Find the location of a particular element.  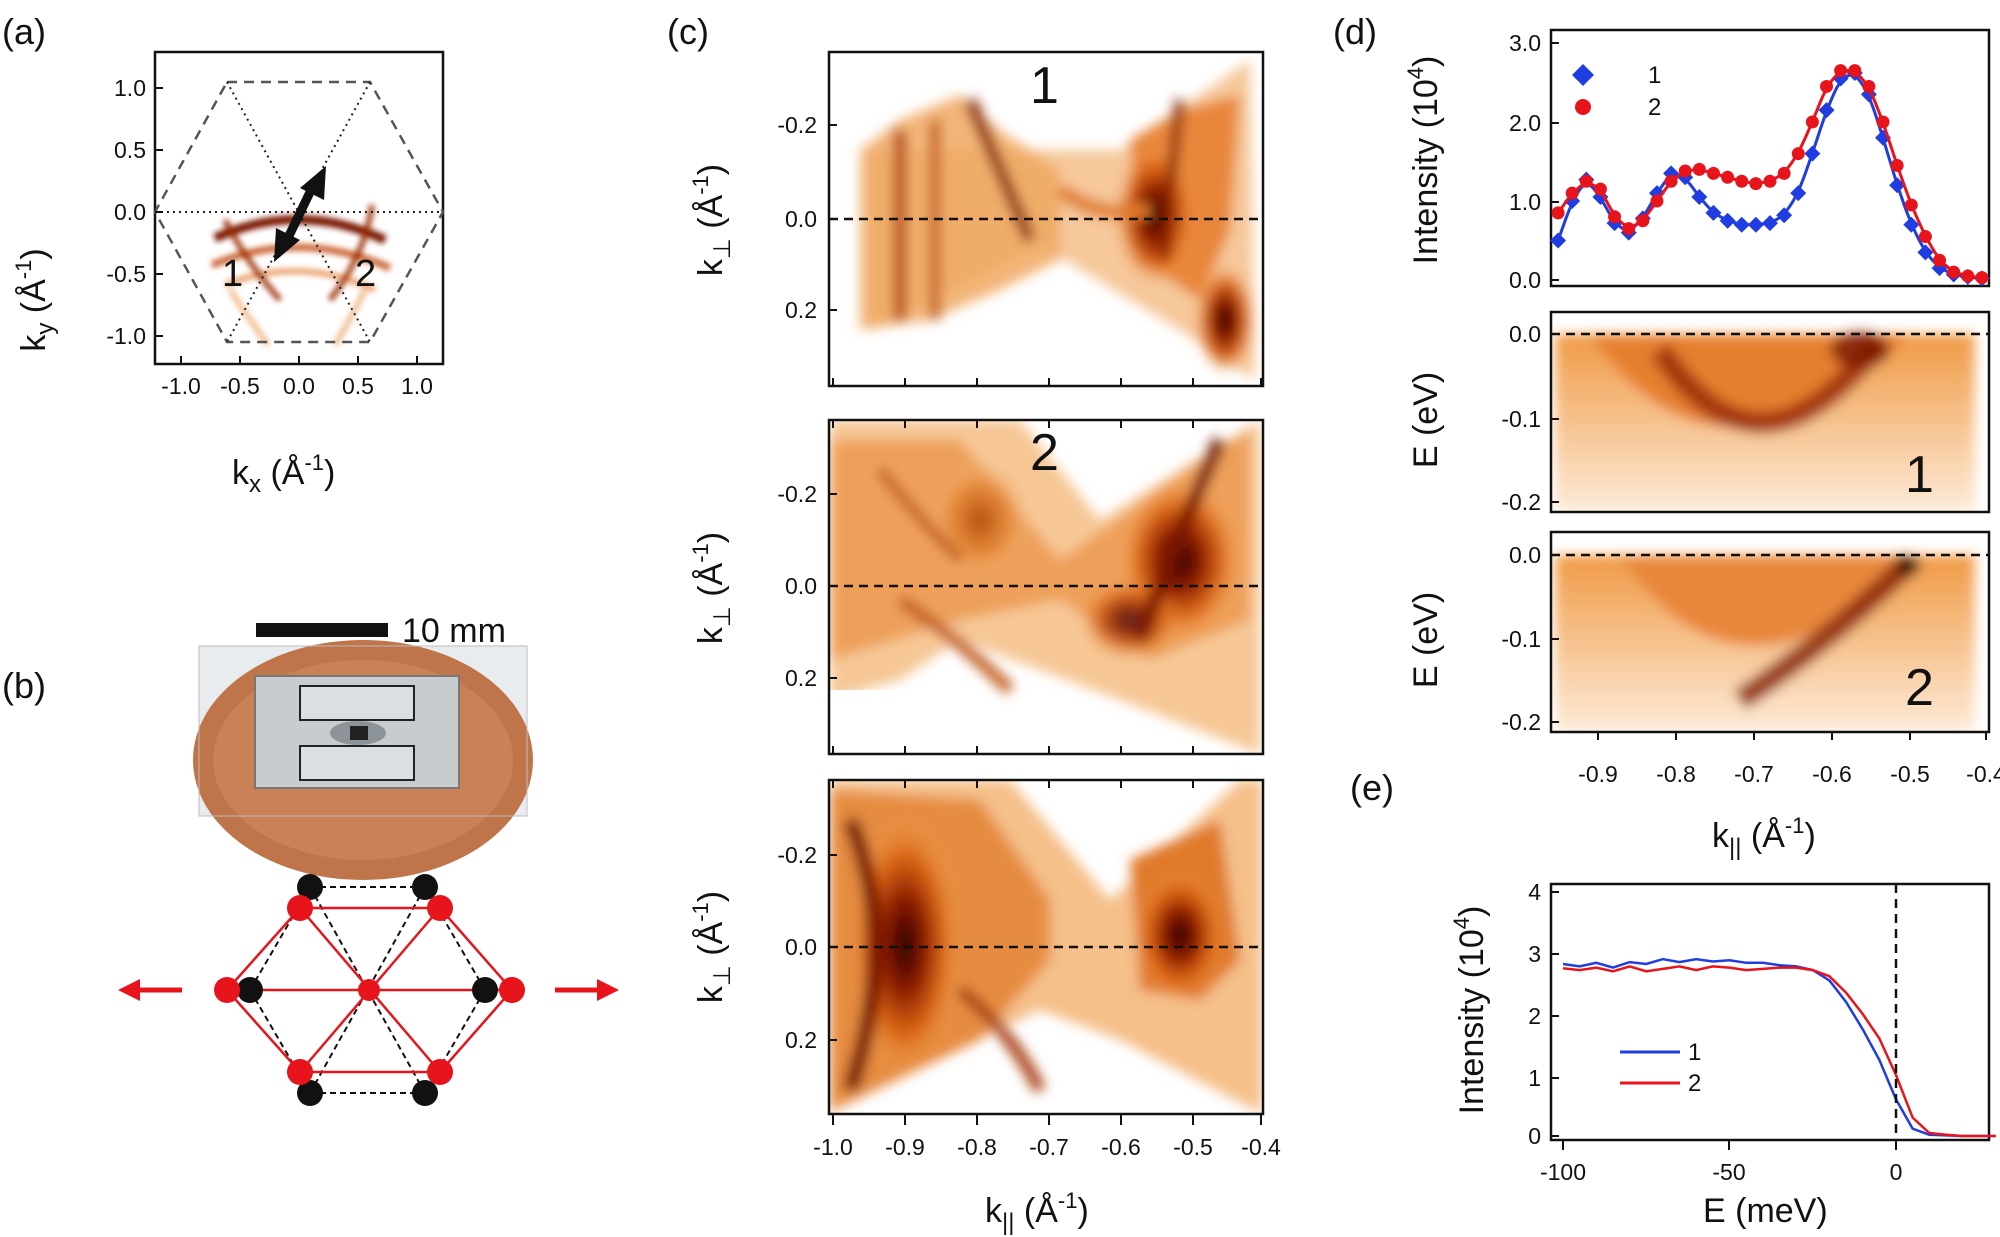

panel-a-ytick: 1.0 is located at coordinates (130, 88).